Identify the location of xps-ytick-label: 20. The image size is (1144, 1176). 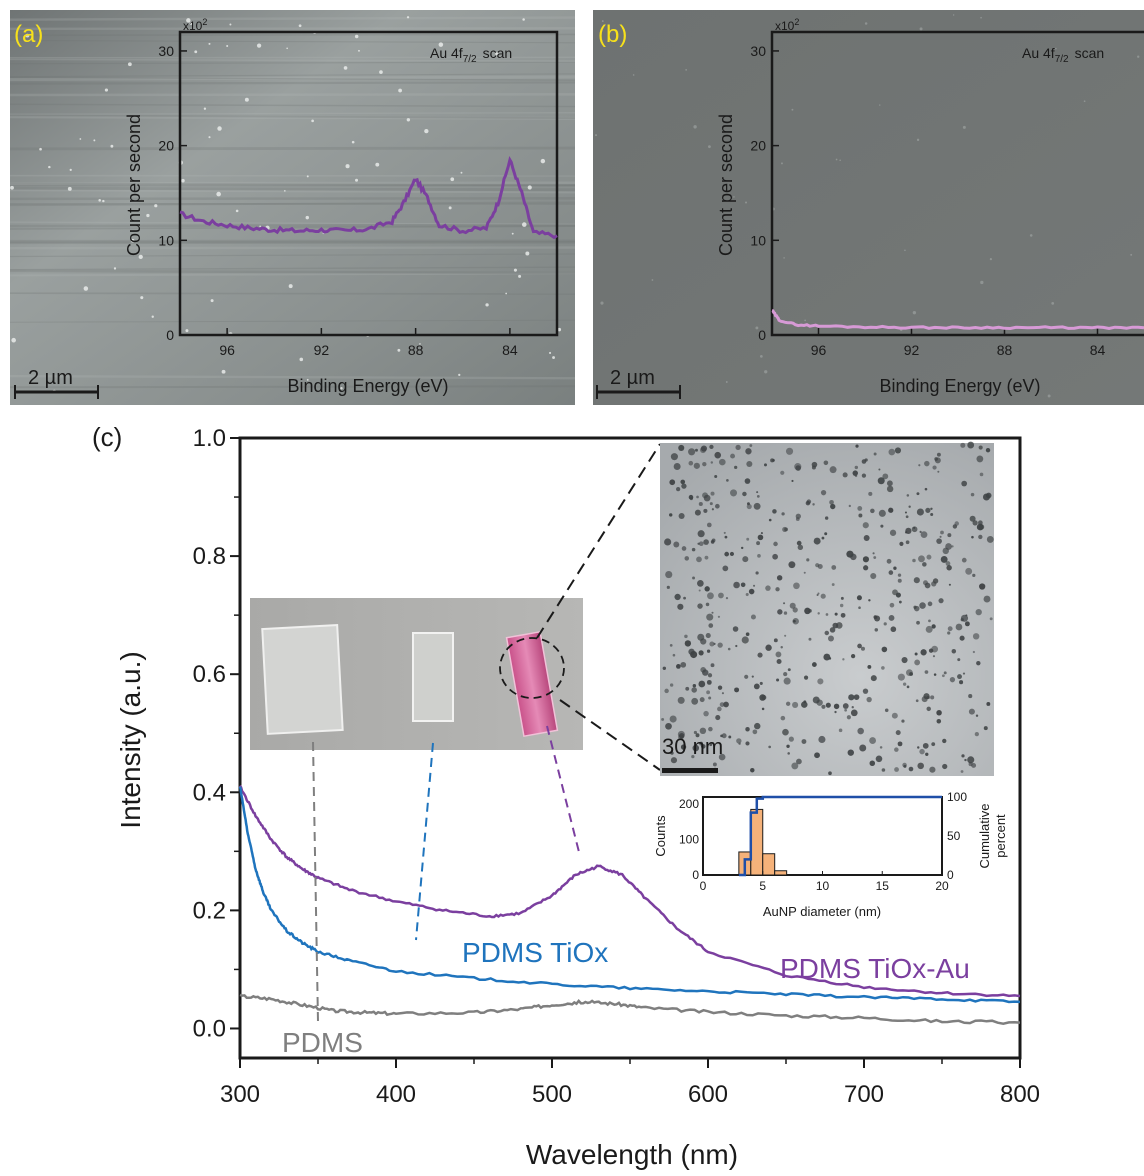
(758, 146).